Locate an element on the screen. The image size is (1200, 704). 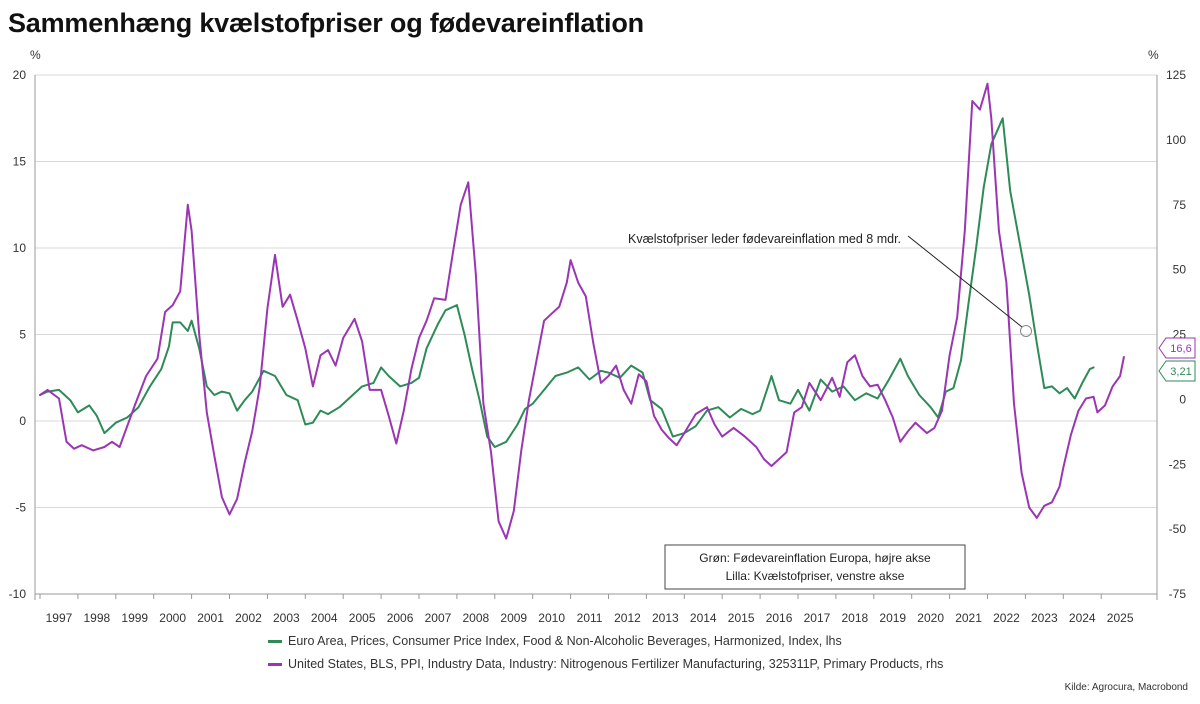
note-line-2: Lilla: Kvælstofpriser, venstre akse is located at coordinates (815, 576).